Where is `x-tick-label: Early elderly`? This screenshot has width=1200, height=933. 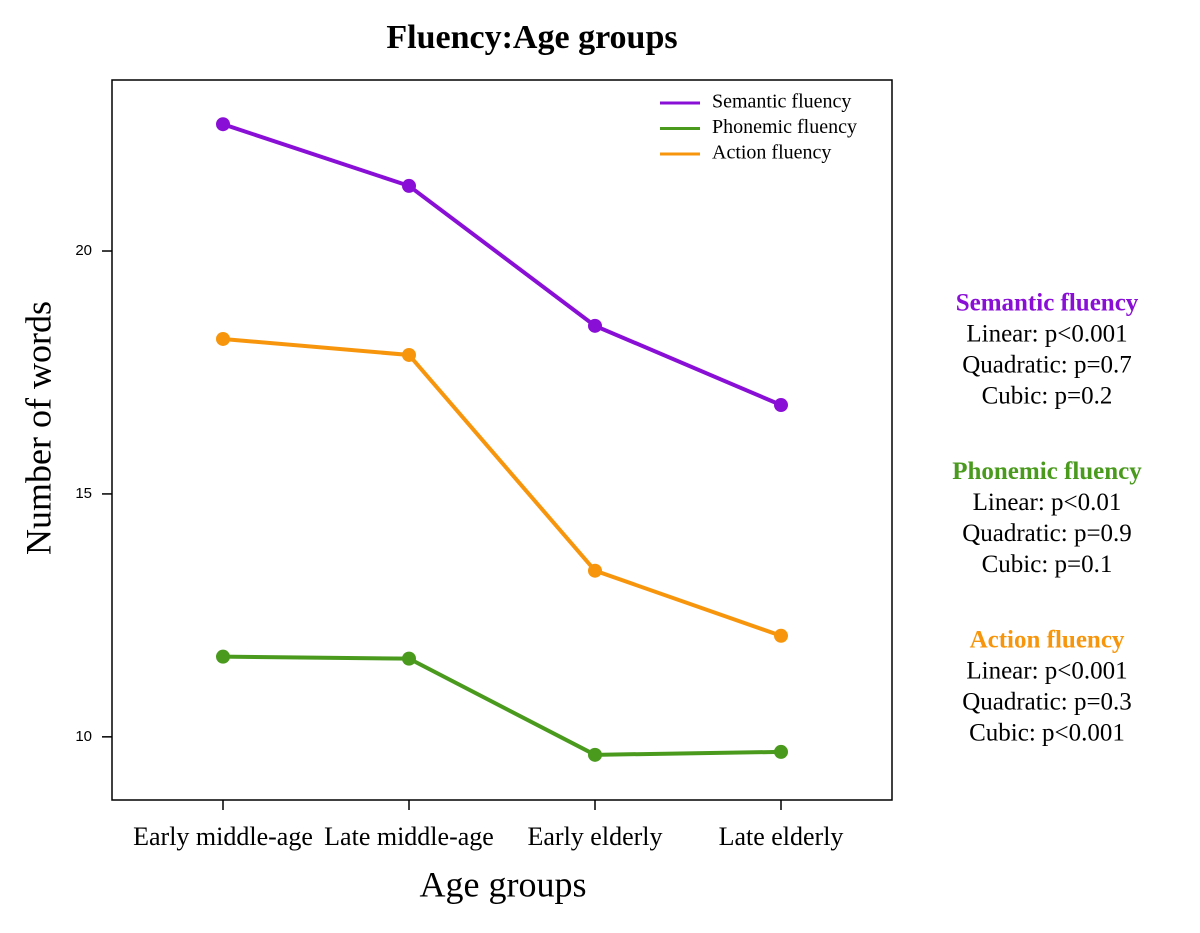 x-tick-label: Early elderly is located at coordinates (595, 836).